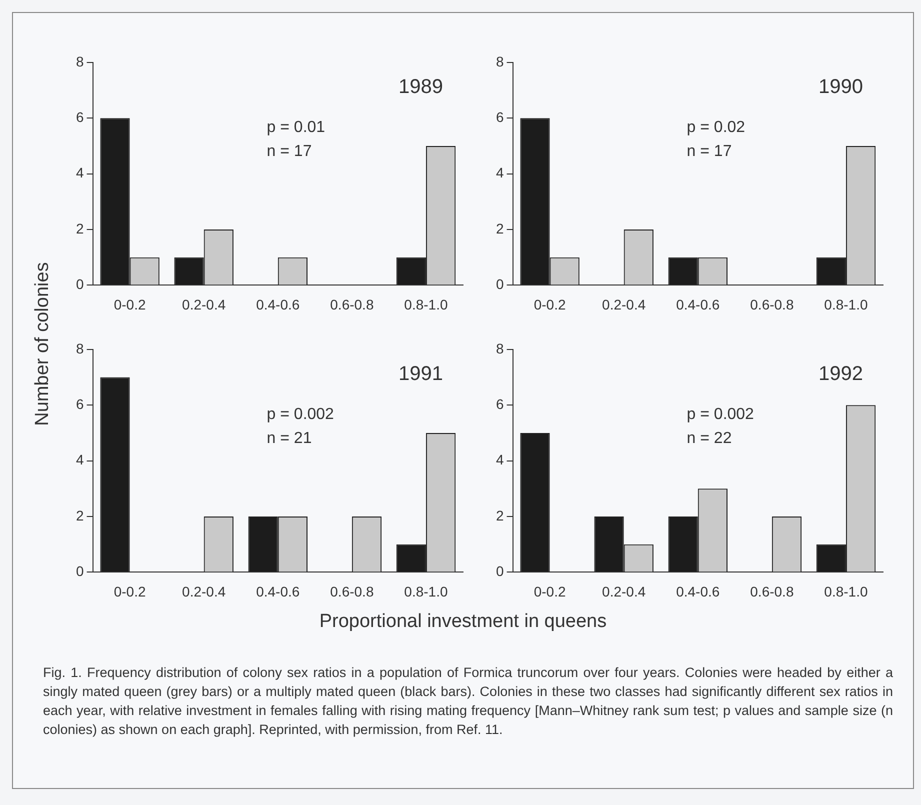 Image resolution: width=921 pixels, height=805 pixels. What do you see at coordinates (463, 622) in the screenshot?
I see `x-axis-title: Proportional investment in queens` at bounding box center [463, 622].